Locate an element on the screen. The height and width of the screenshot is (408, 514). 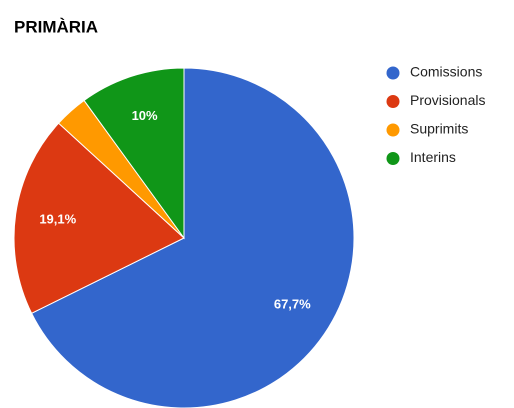
legend-label: Comissions is located at coordinates (446, 72).